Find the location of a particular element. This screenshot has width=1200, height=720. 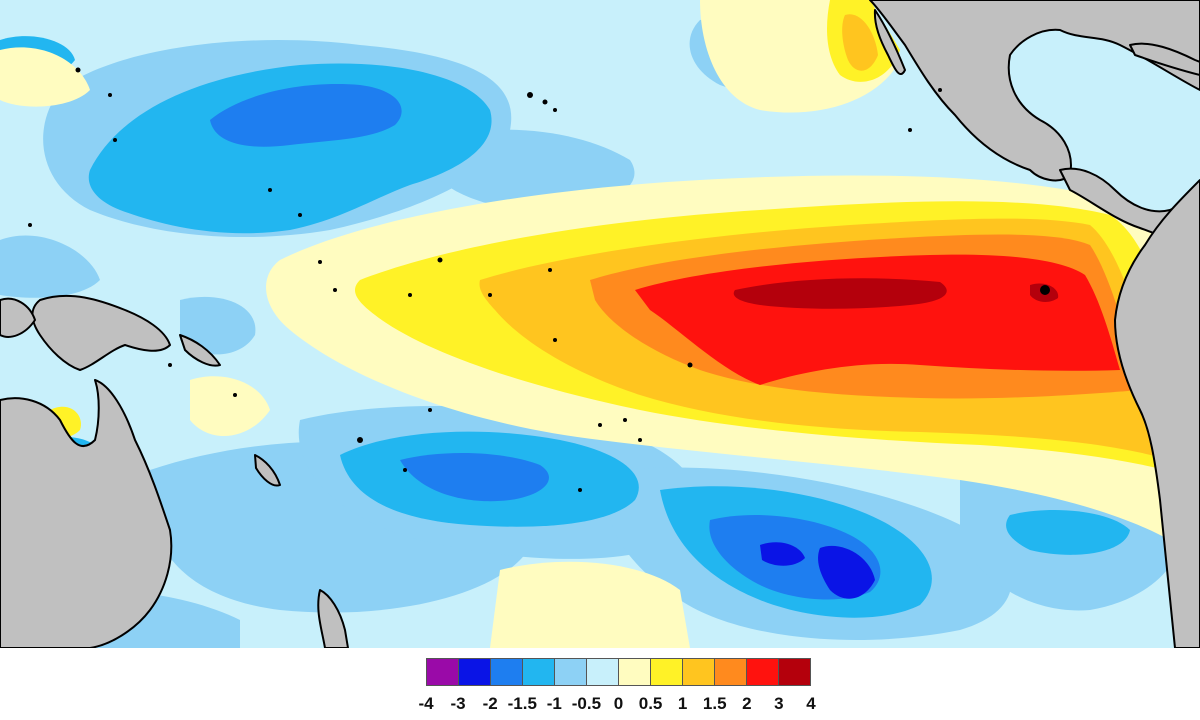

legend-tick-label: 0 is located at coordinates (618, 703).